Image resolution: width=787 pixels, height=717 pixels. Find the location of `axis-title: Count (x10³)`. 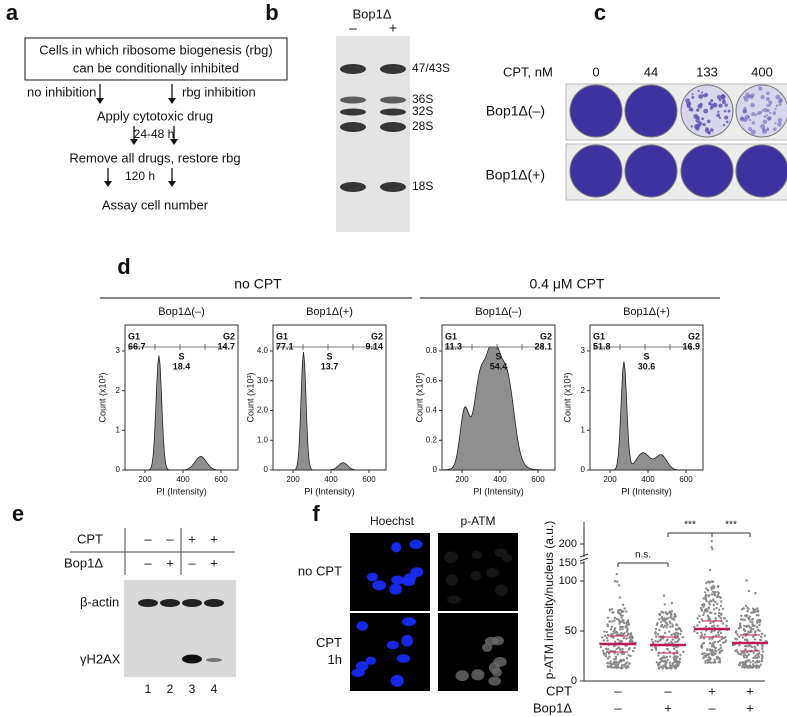

axis-title: Count (x10³) is located at coordinates (567, 397).